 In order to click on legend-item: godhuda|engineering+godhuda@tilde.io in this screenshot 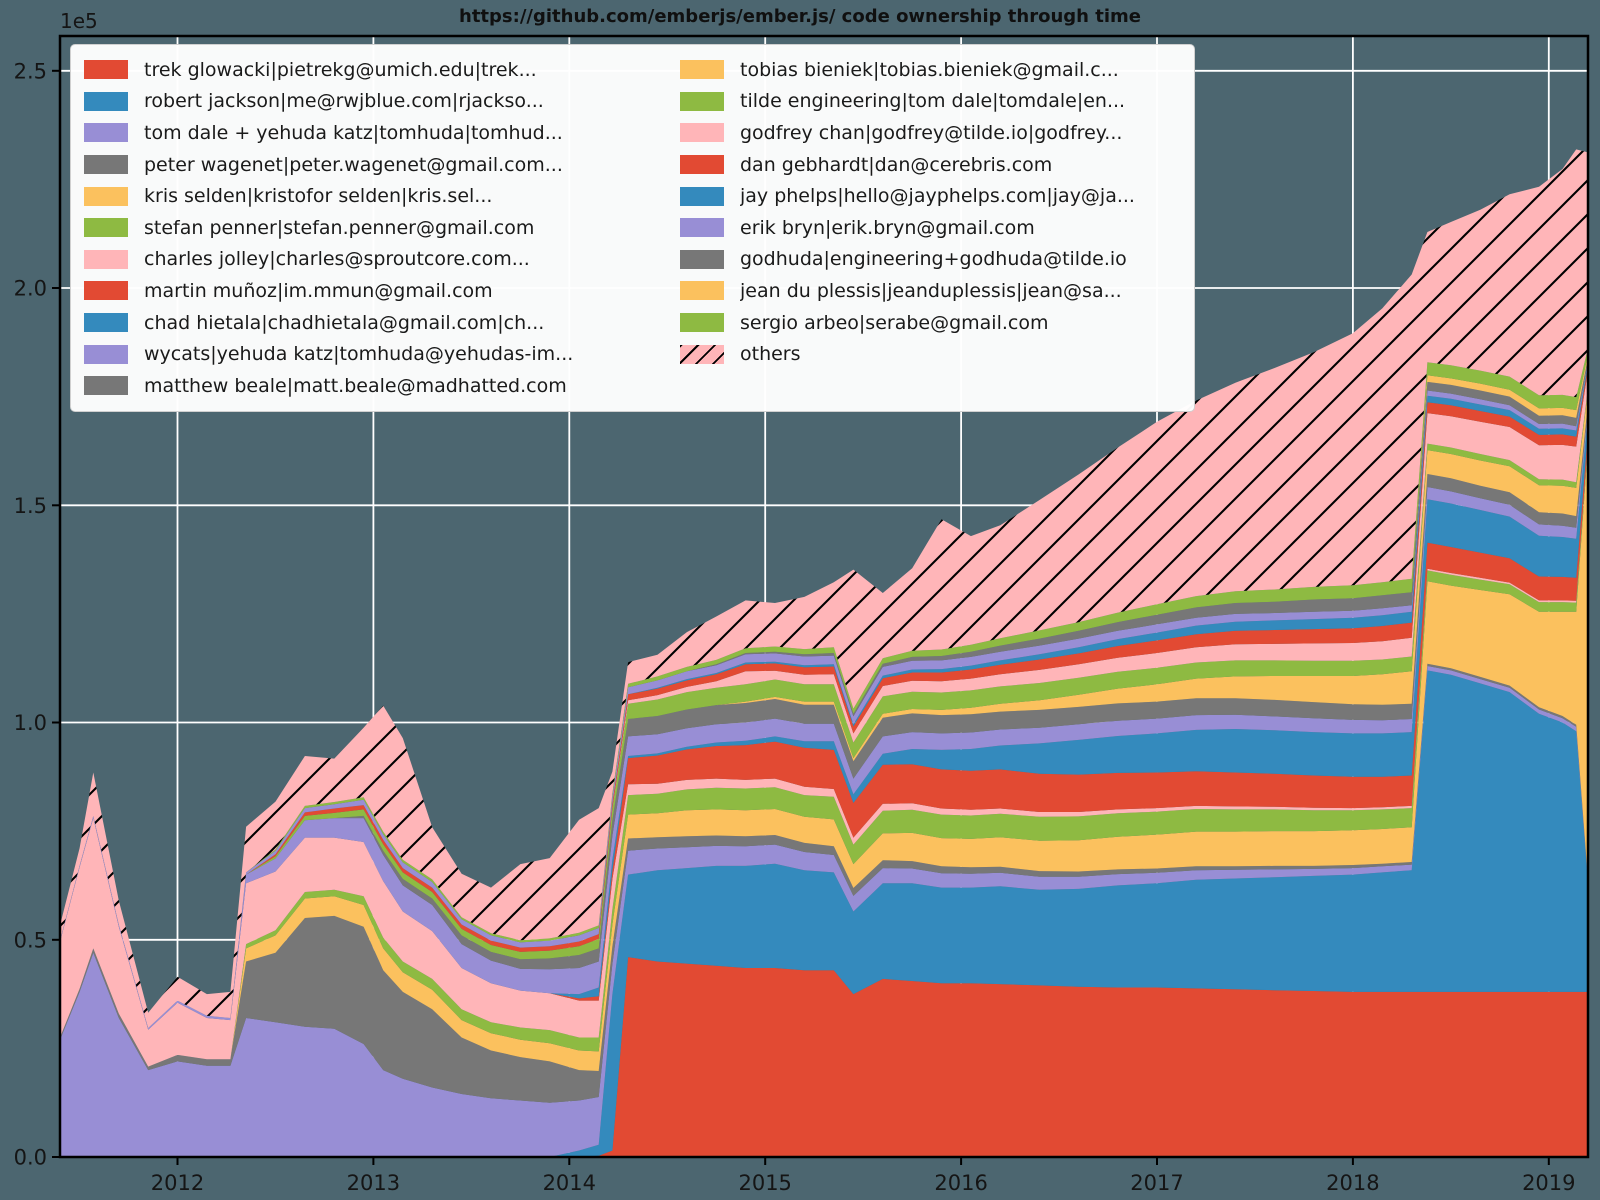, I will do `click(933, 260)`.